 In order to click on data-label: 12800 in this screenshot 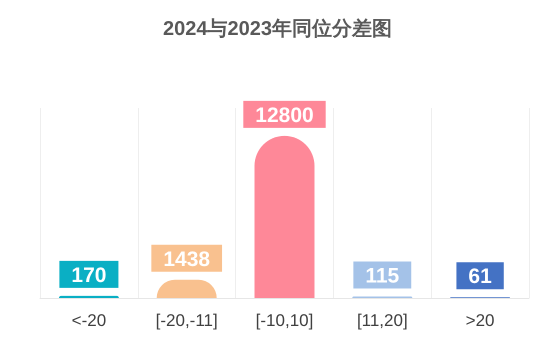, I will do `click(284, 115)`.